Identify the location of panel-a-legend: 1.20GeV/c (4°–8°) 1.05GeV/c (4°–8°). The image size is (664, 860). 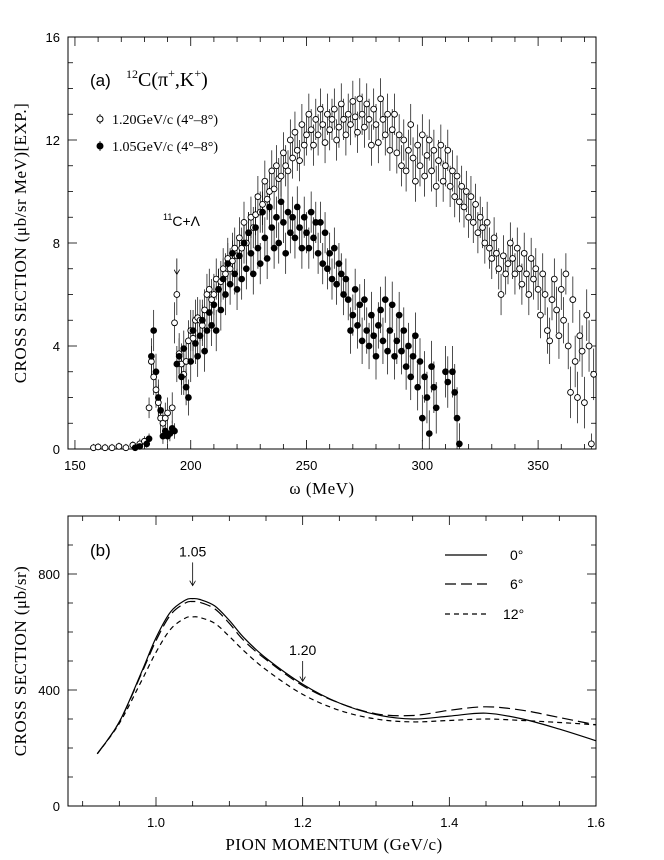
(157, 134).